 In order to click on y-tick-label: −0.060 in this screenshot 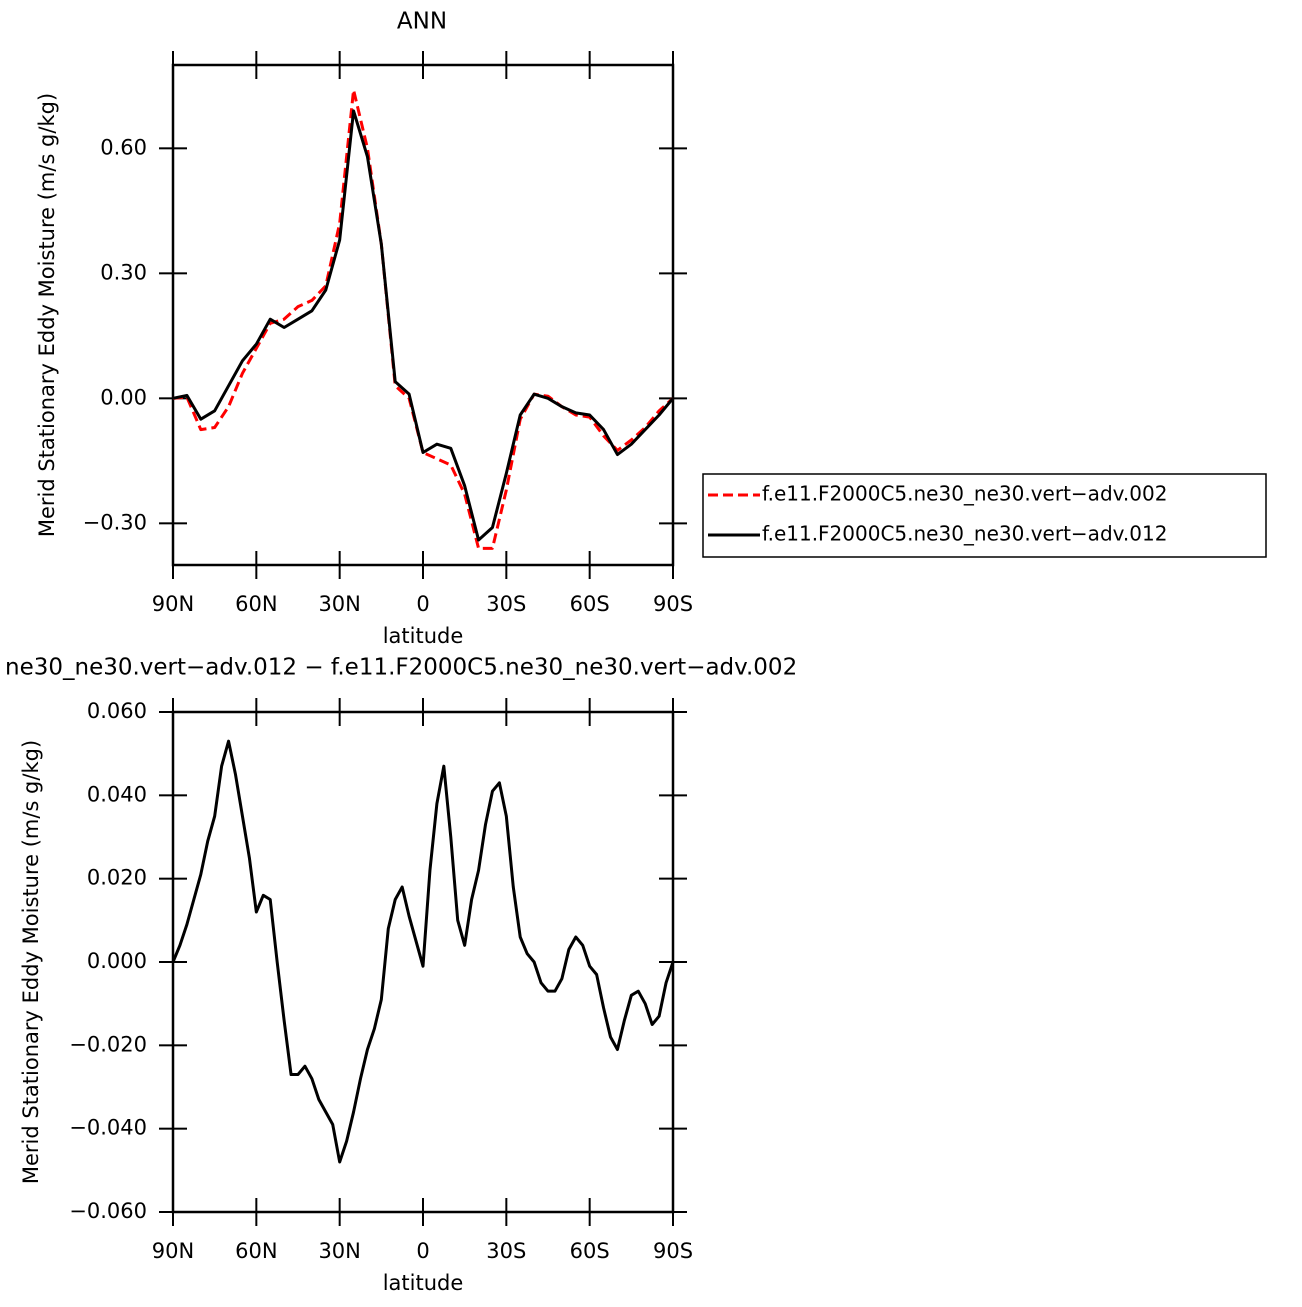, I will do `click(108, 1211)`.